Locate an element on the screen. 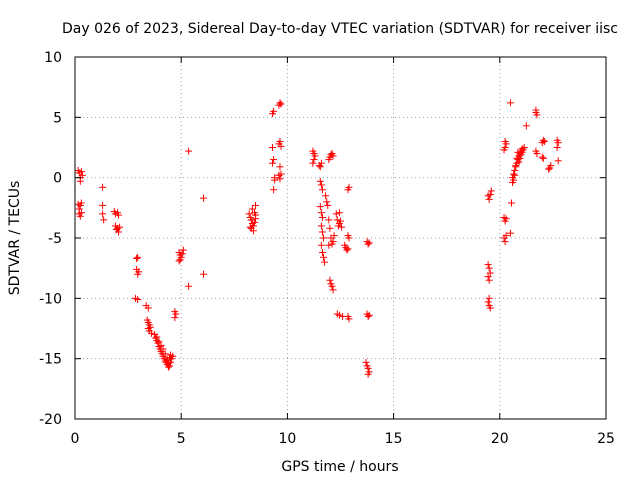 Image resolution: width=640 pixels, height=480 pixels. y-tick-label: 10 is located at coordinates (53, 58).